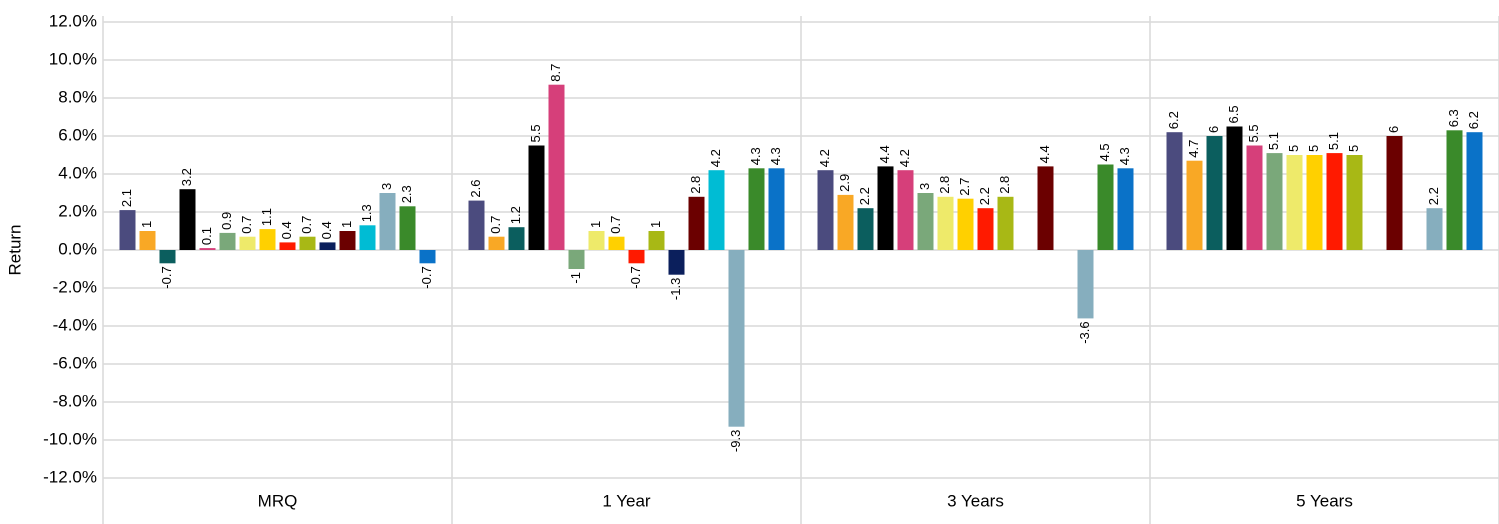 This screenshot has height=524, width=1499. I want to click on y-tick-label: 6.0%, so click(77, 134).